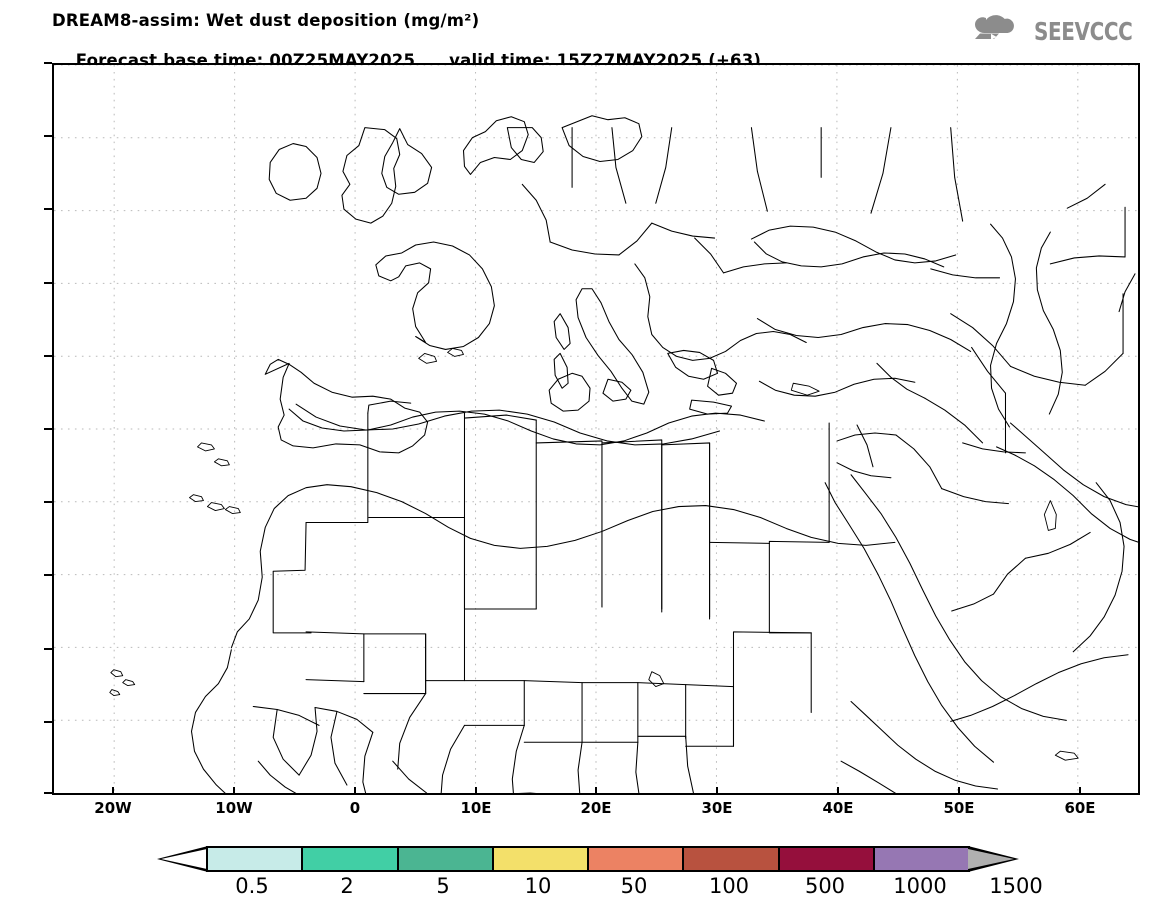 This screenshot has width=1165, height=907. Describe the element at coordinates (234, 808) in the screenshot. I see `x-tick-label: 10W` at that location.